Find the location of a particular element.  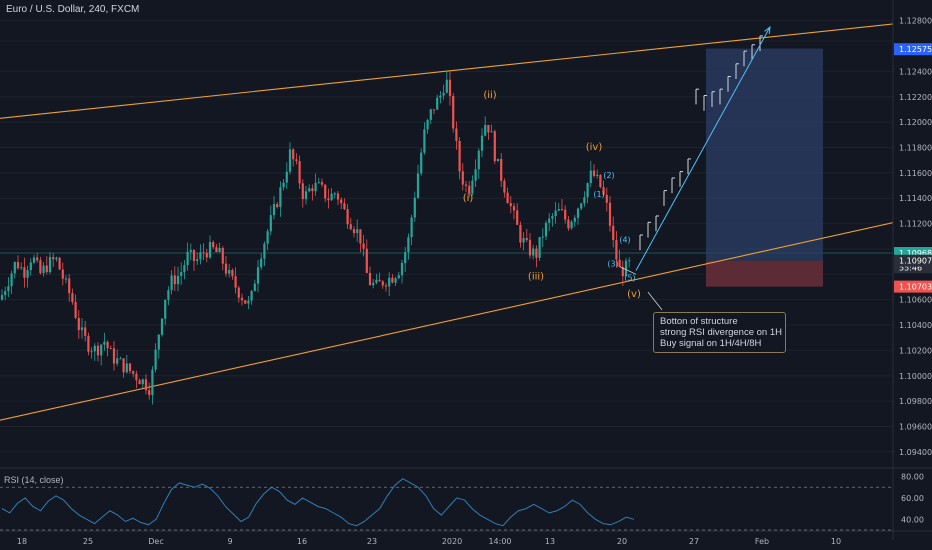

time-tick-label: 18 is located at coordinates (22, 541).